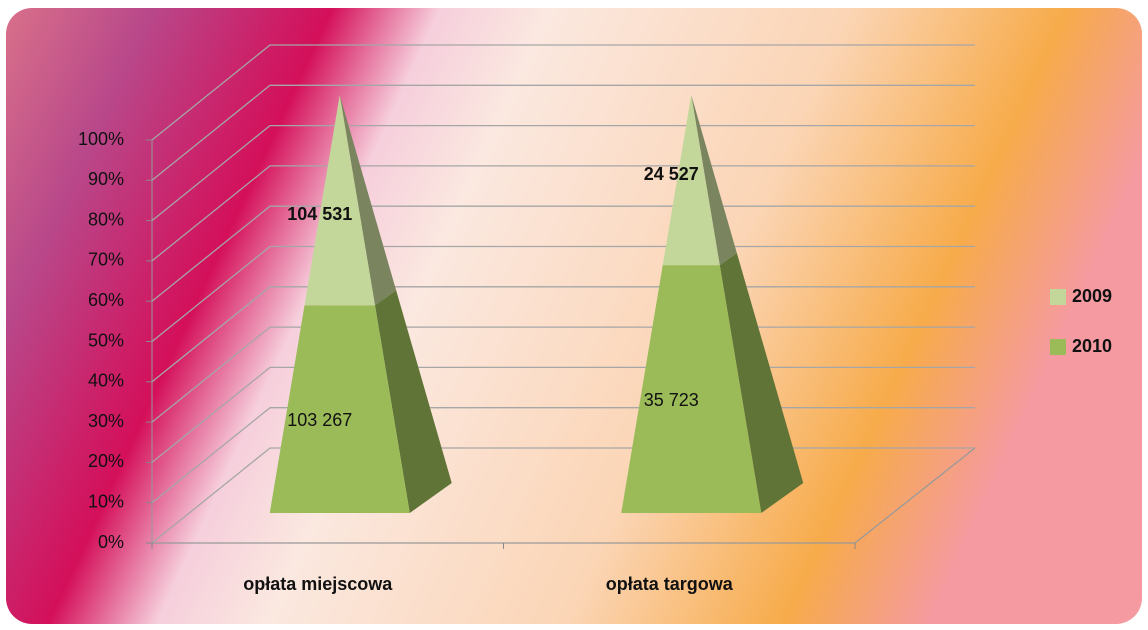  What do you see at coordinates (106, 461) in the screenshot?
I see `y-tick-label: 20%` at bounding box center [106, 461].